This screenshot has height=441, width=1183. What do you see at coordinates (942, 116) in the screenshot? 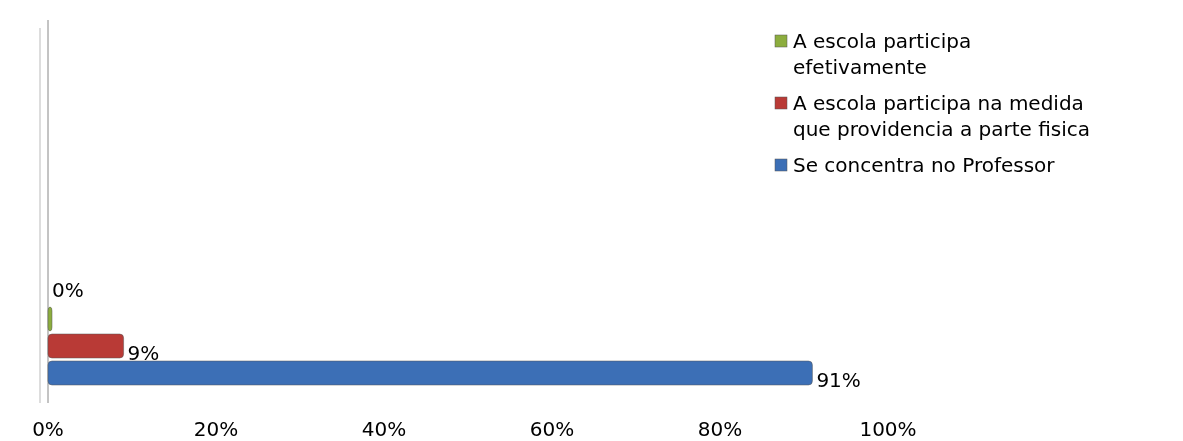
I see `legend-label: A escola participa na medida que providencia a parte fisica` at bounding box center [942, 116].